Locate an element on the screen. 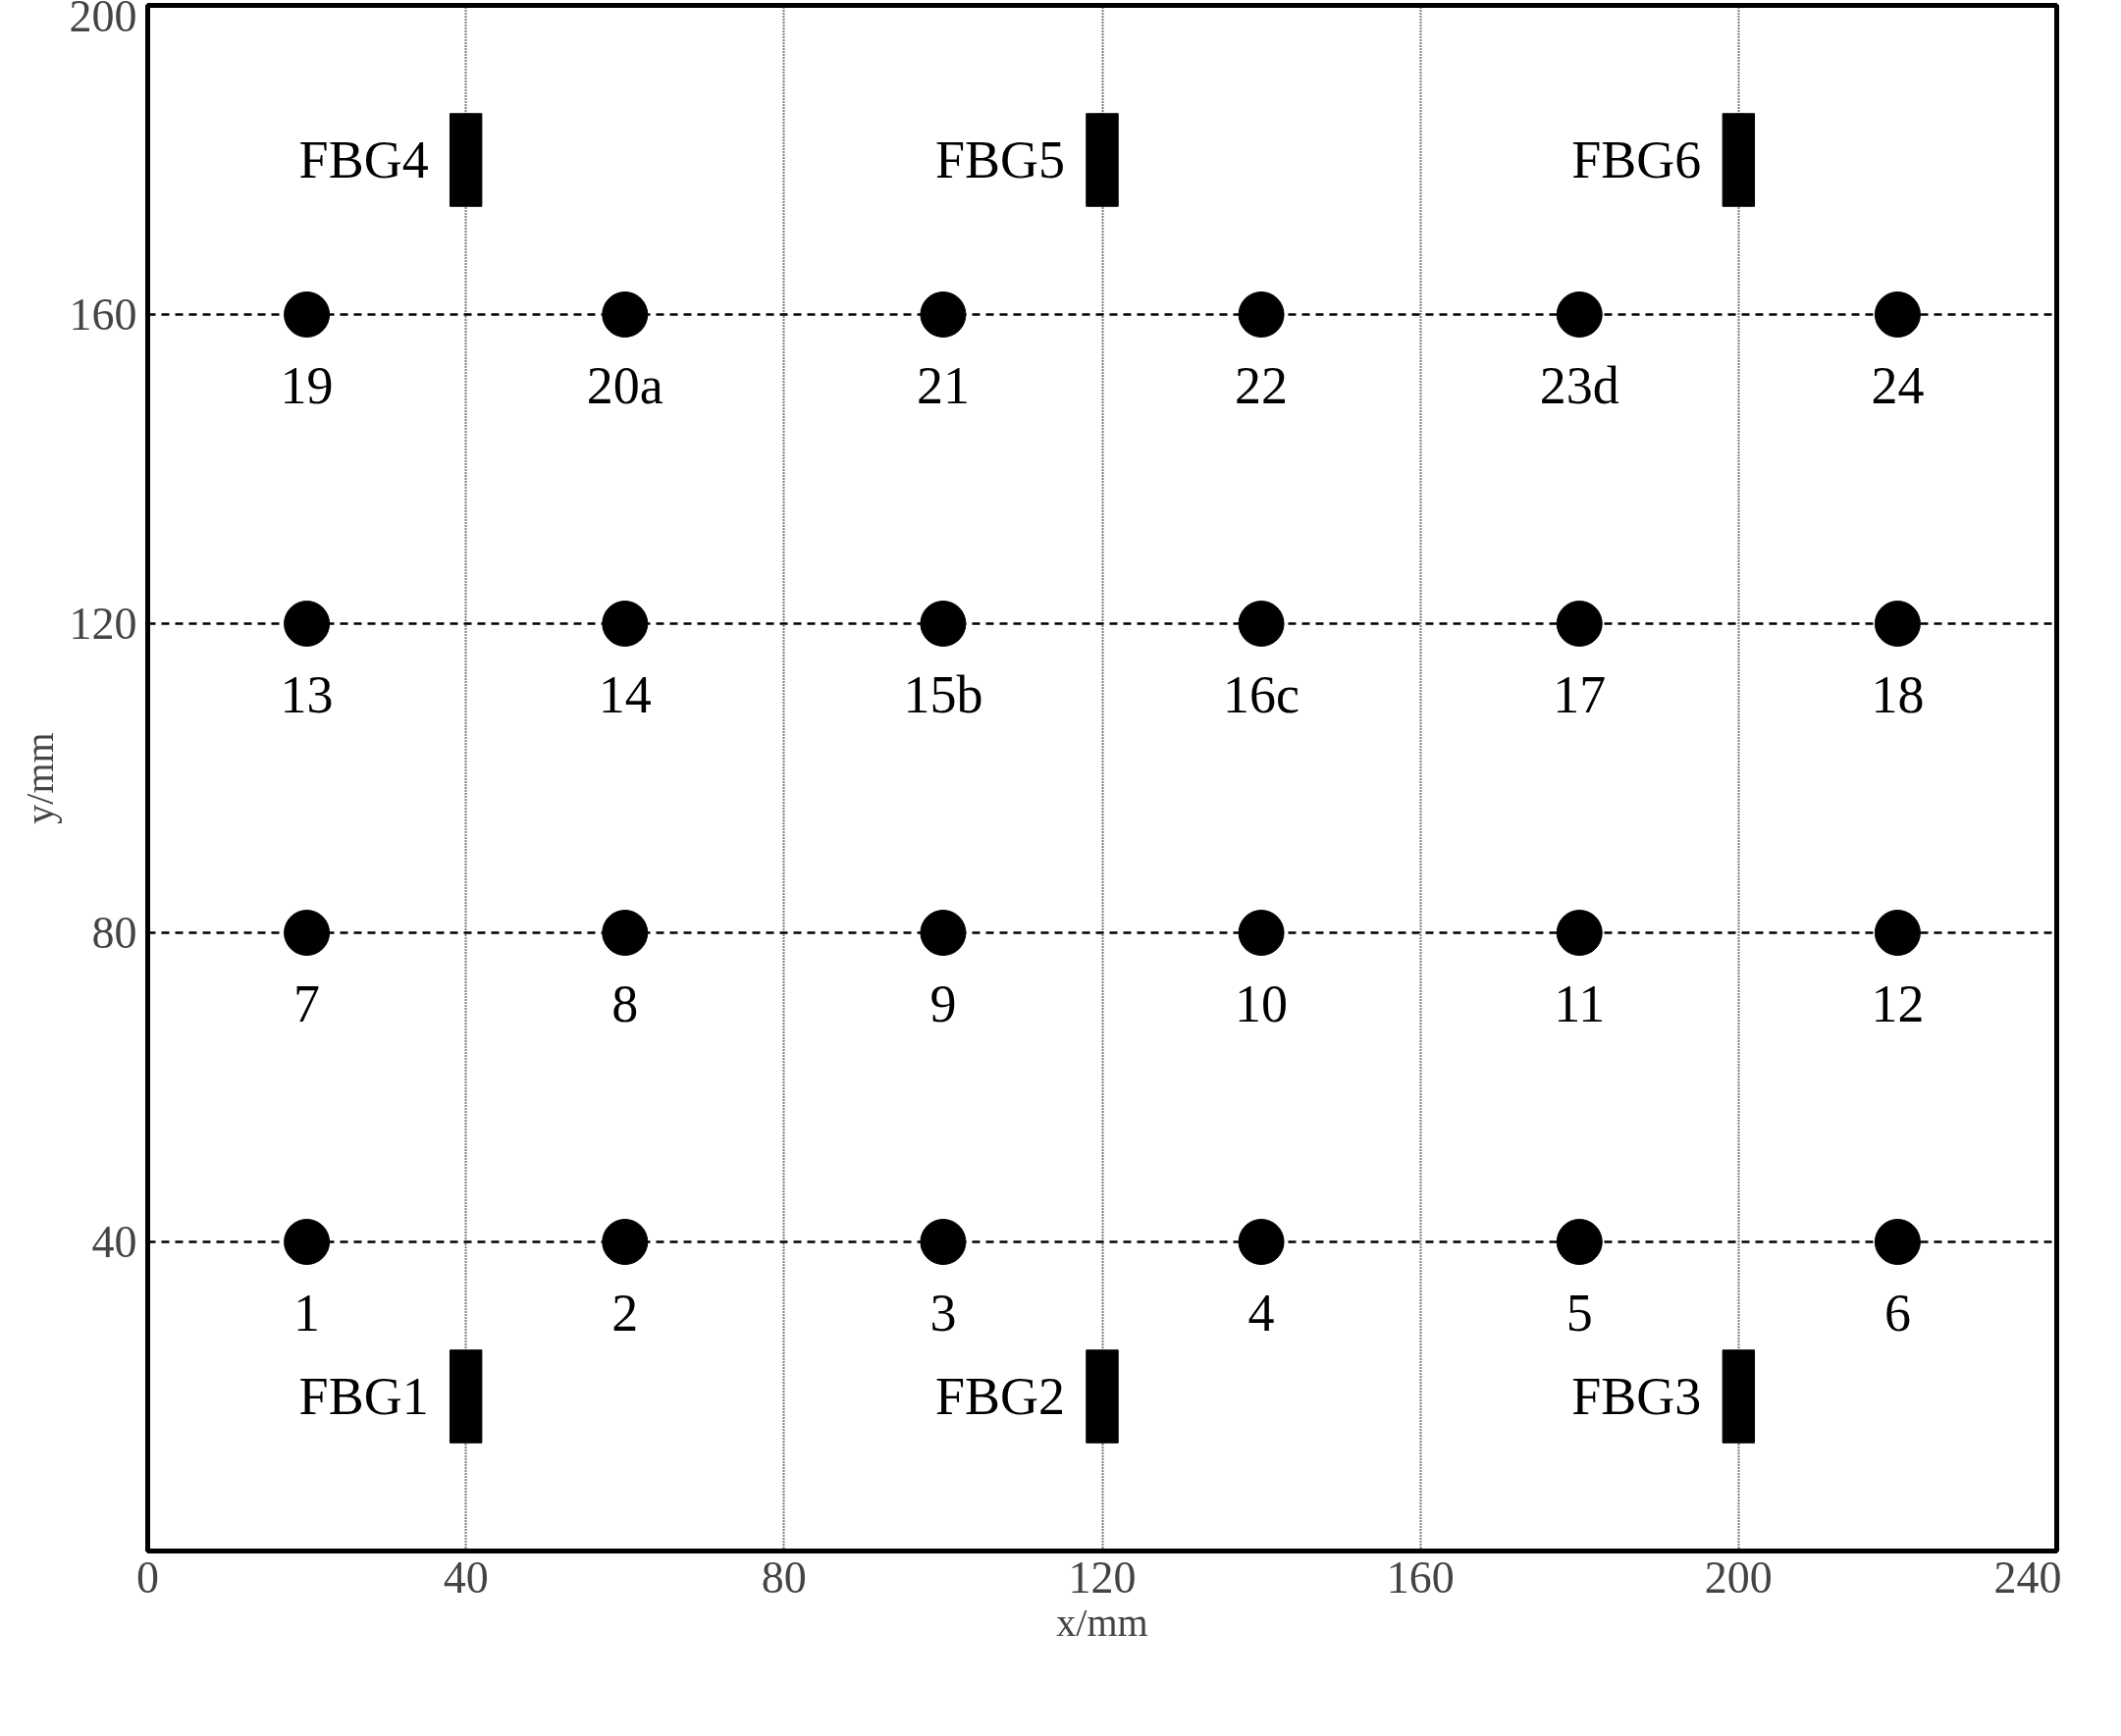 The image size is (2121, 1736). annotation: FBG2 is located at coordinates (999, 1396).